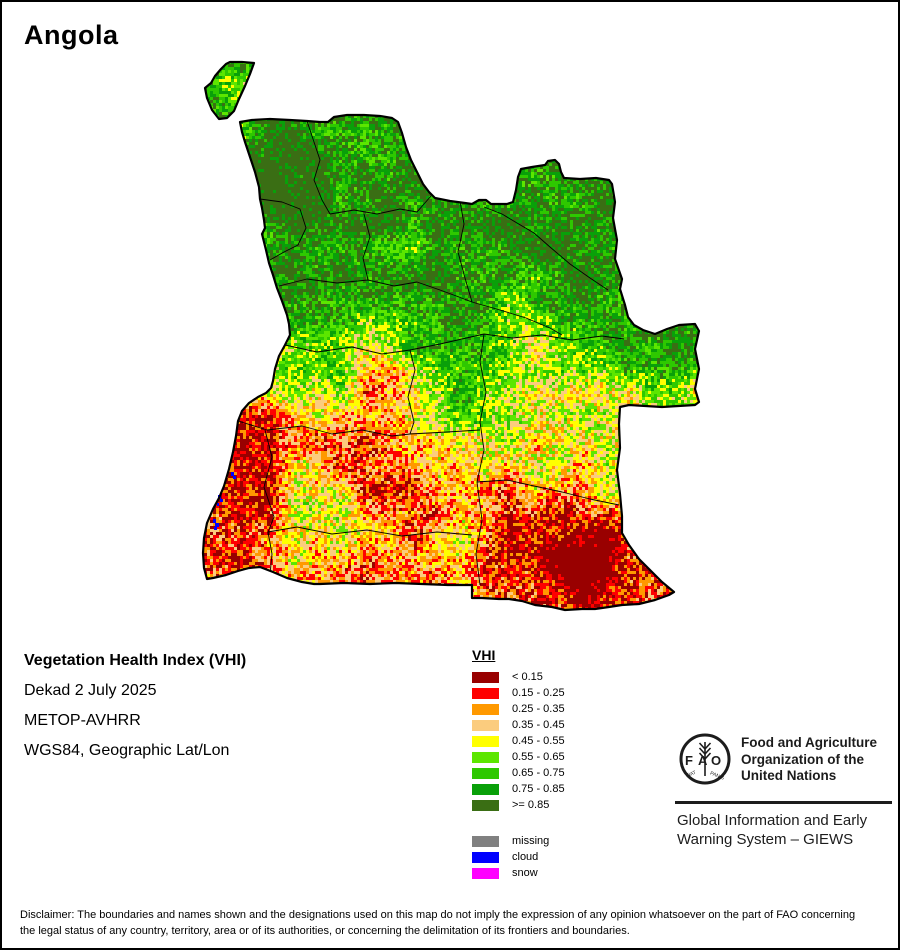  I want to click on legend-extra: missing cloud snow, so click(518, 857).